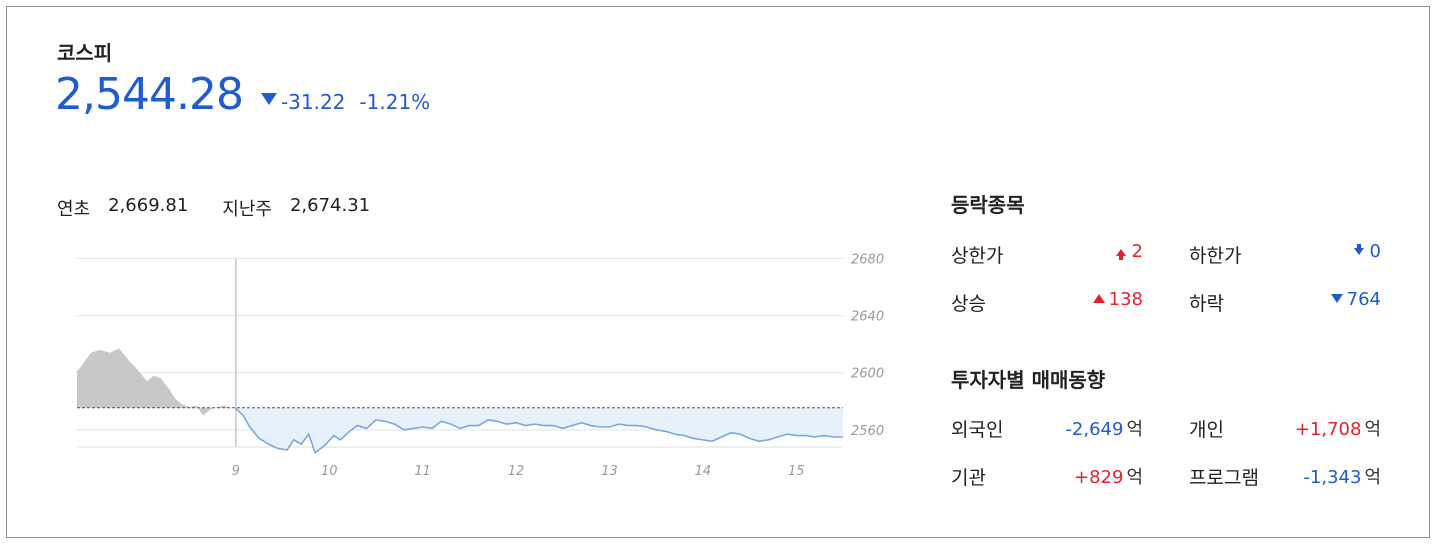 The image size is (1436, 544). What do you see at coordinates (1375, 251) in the screenshot?
I see `lower-limit-value: 0` at bounding box center [1375, 251].